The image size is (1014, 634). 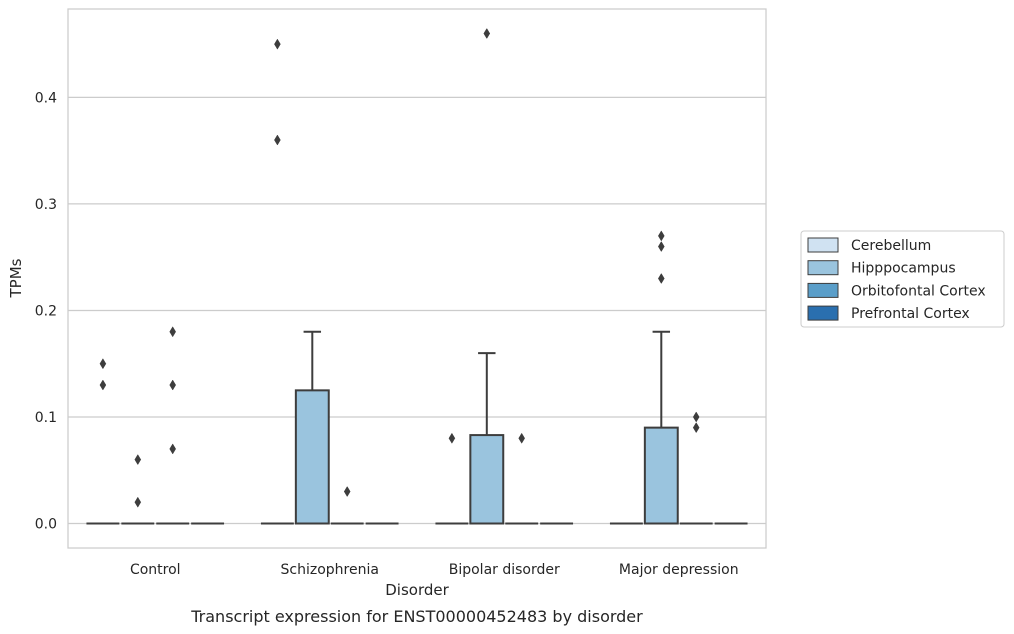 I want to click on y-tick-label: 0.2, so click(x=46, y=311).